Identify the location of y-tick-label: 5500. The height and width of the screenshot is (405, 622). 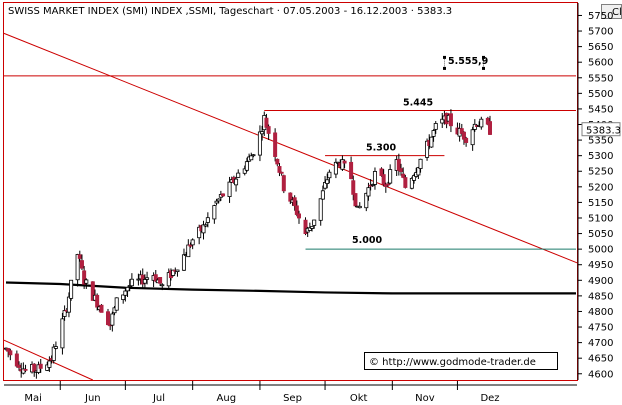
(600, 94).